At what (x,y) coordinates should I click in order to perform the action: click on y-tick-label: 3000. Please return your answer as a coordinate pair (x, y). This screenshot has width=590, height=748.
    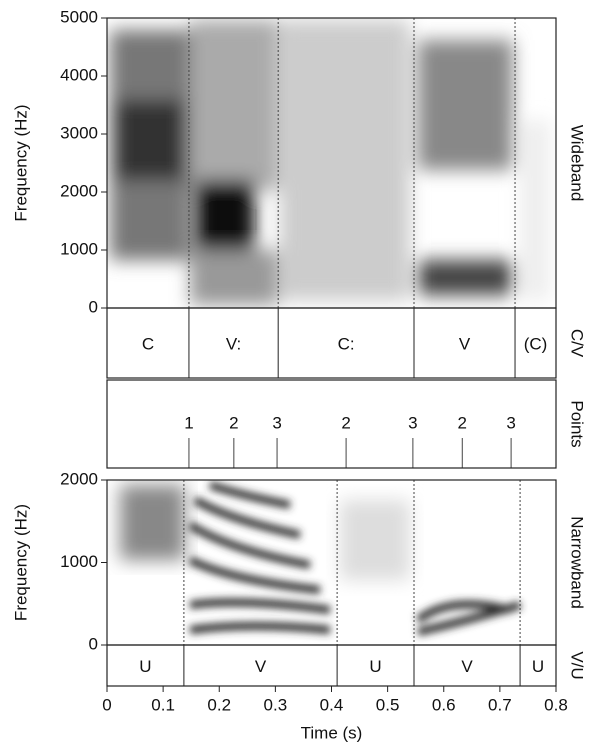
    Looking at the image, I should click on (79, 132).